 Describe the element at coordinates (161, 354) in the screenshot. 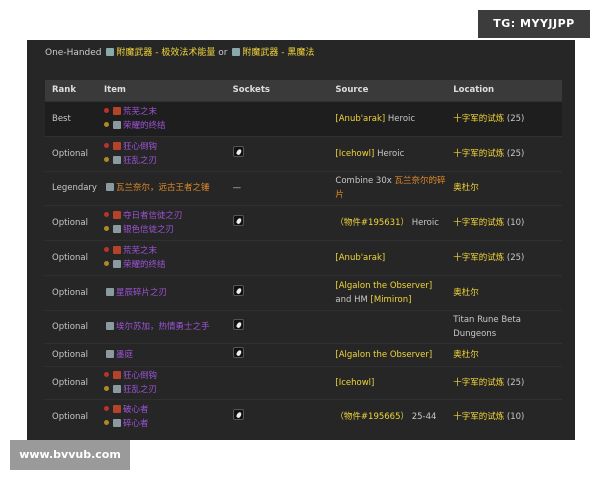

I see `item-cell: 墨庭` at that location.